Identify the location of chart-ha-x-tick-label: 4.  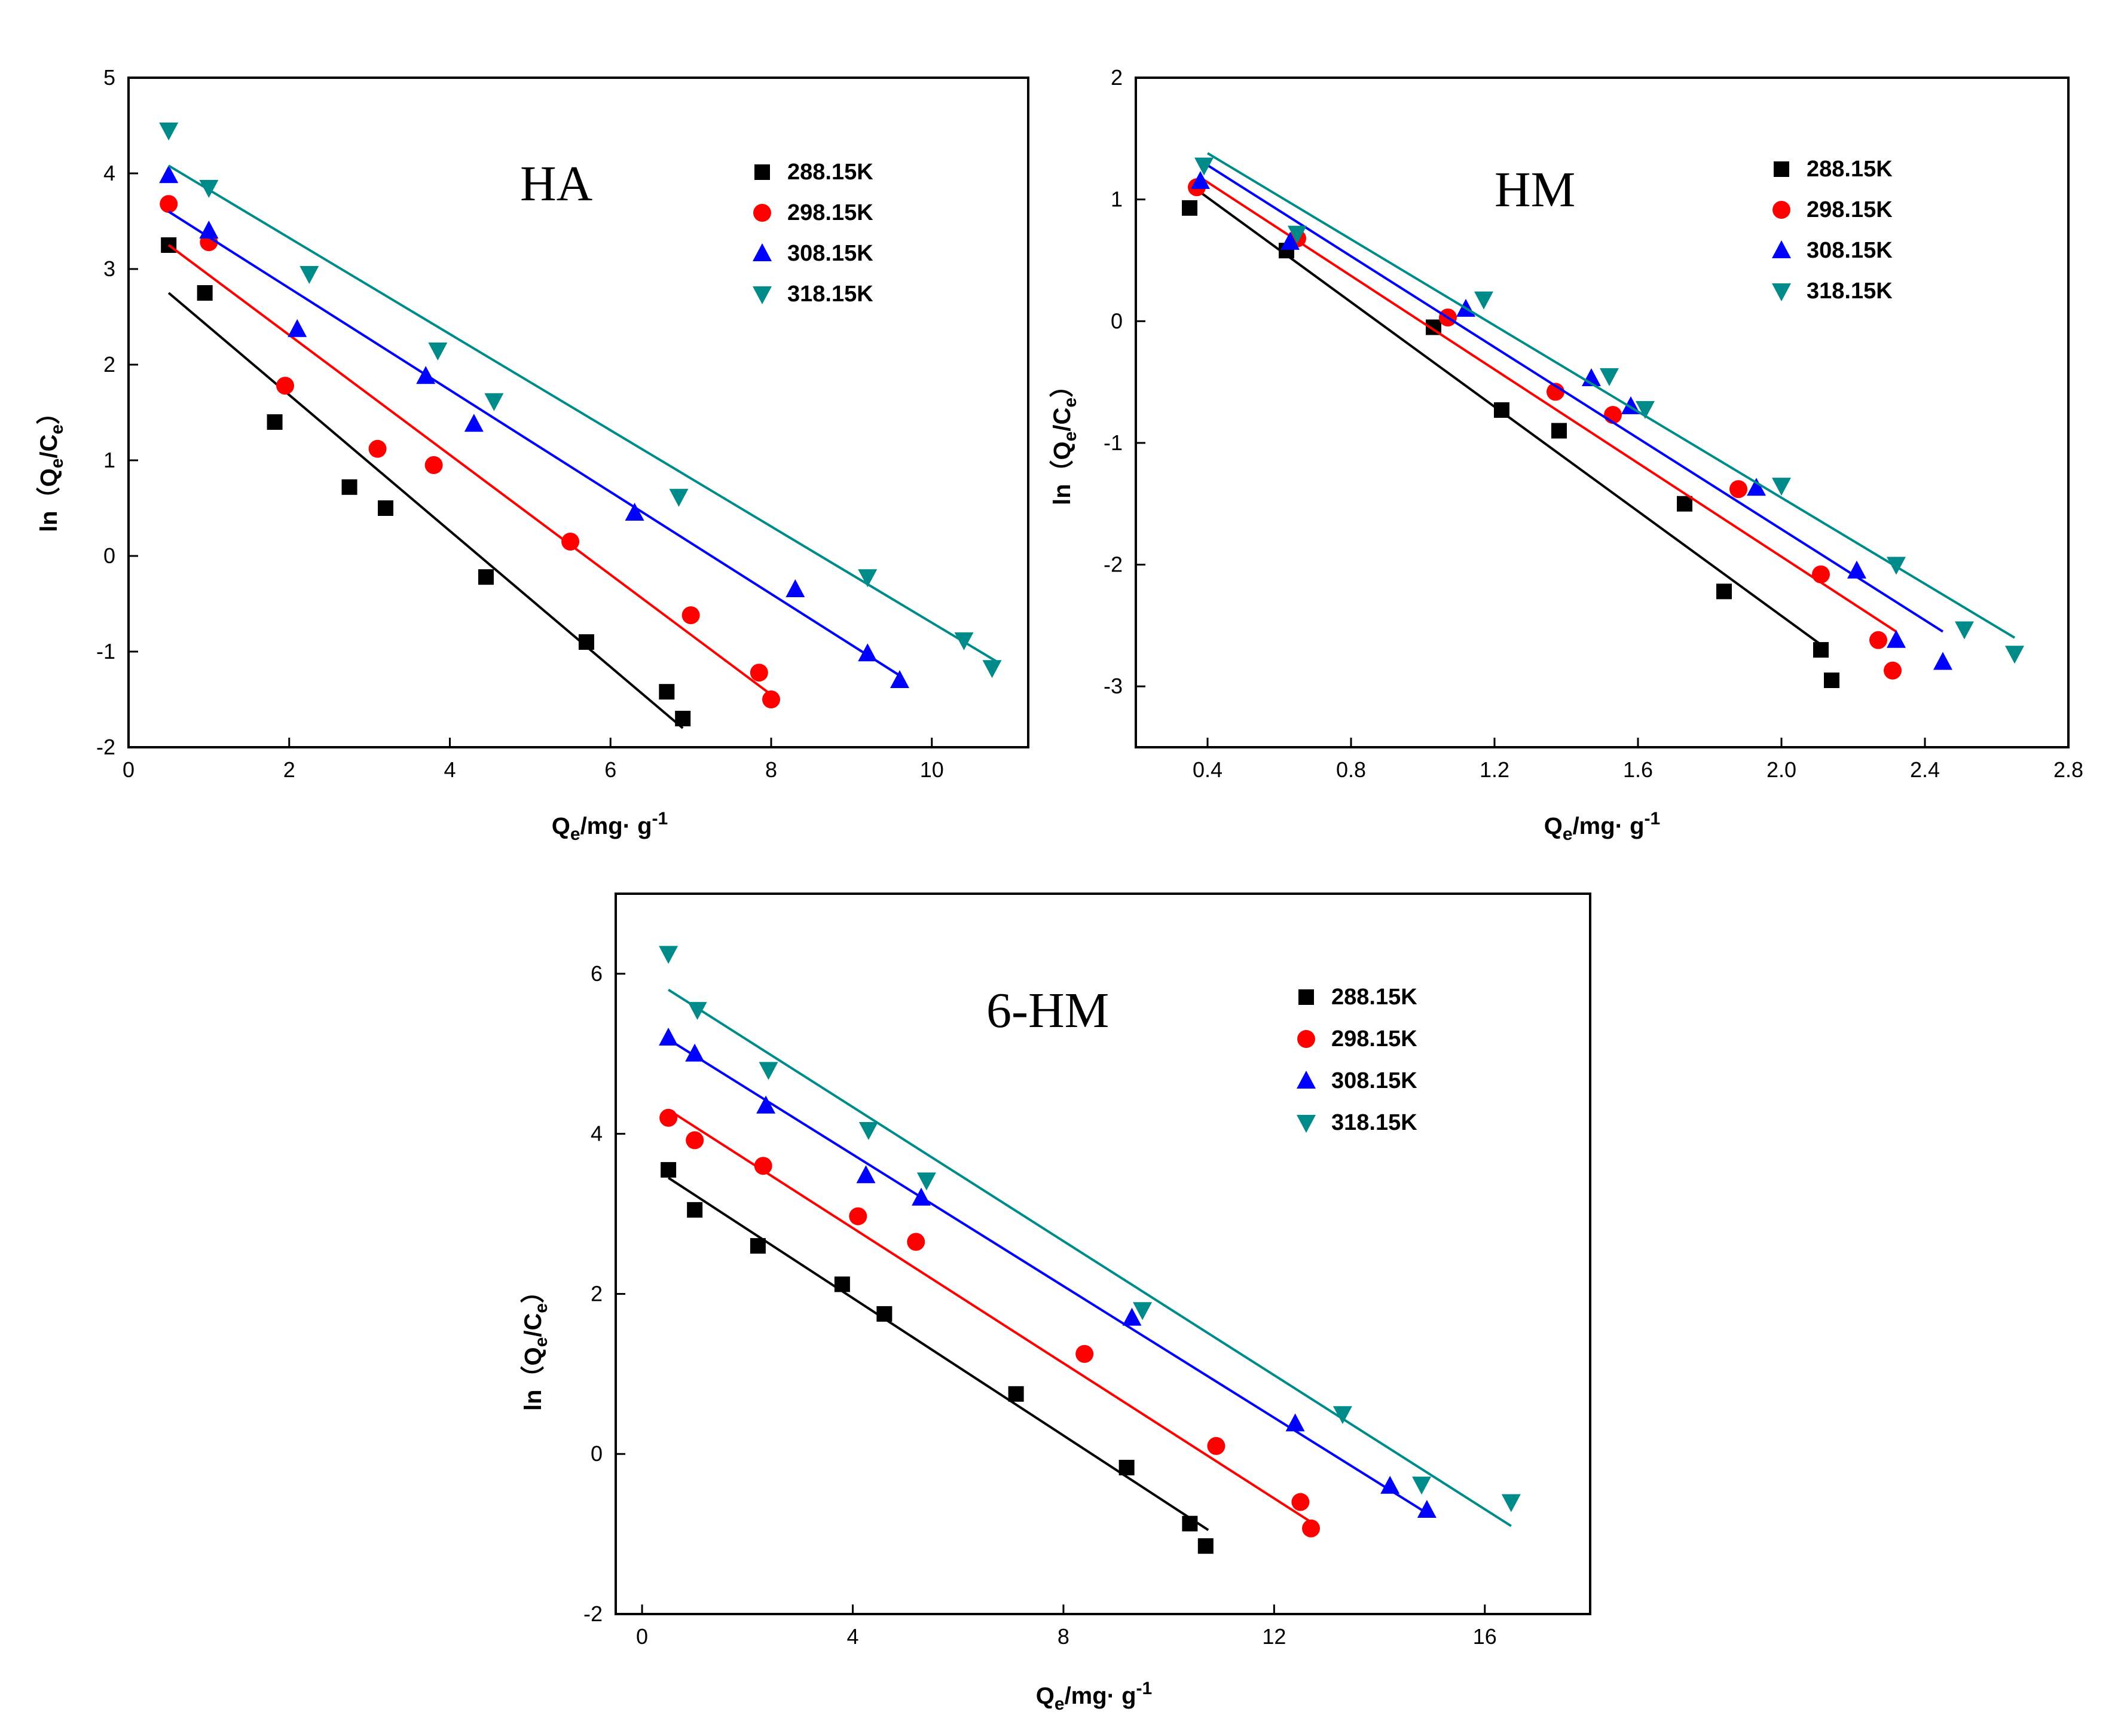
(450, 769).